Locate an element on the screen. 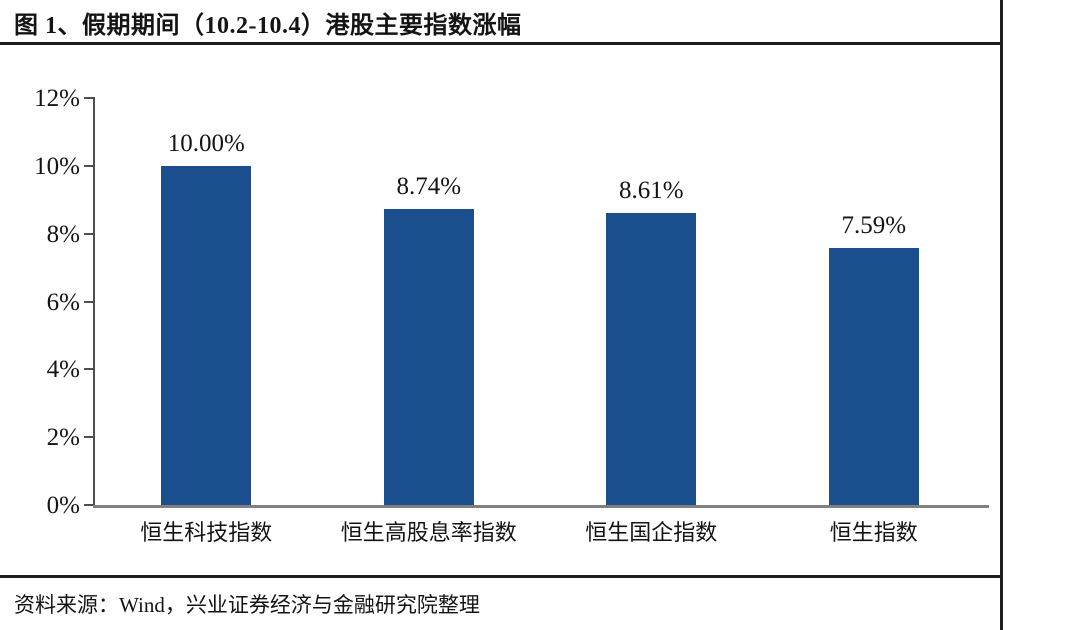 This screenshot has width=1080, height=630. bar-value-label: 10.00% is located at coordinates (206, 143).